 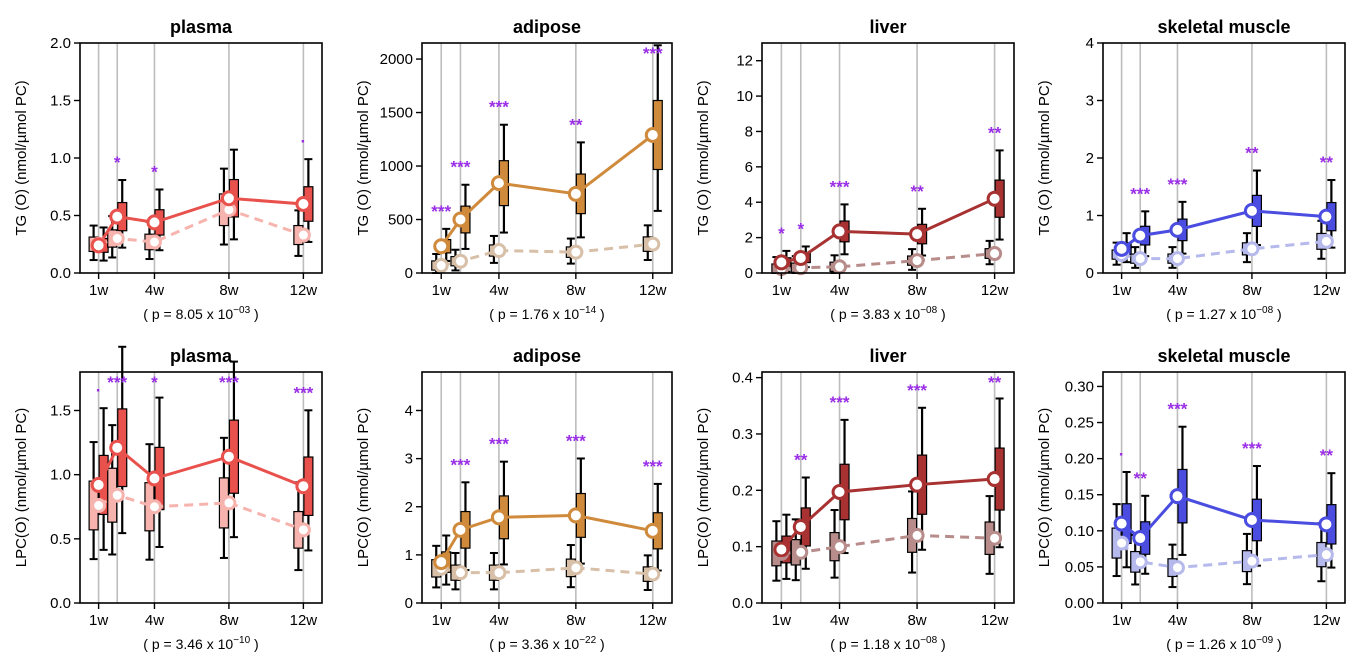 What do you see at coordinates (1090, 216) in the screenshot?
I see `y-tick-label: 1` at bounding box center [1090, 216].